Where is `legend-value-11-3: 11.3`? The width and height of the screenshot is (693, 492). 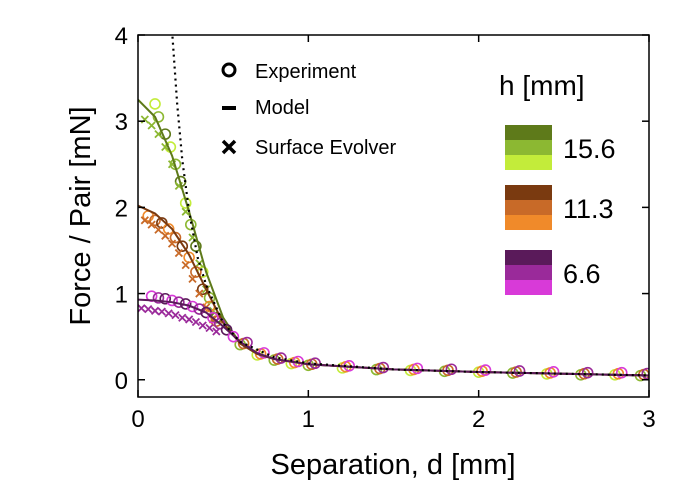 legend-value-11-3: 11.3 is located at coordinates (588, 209).